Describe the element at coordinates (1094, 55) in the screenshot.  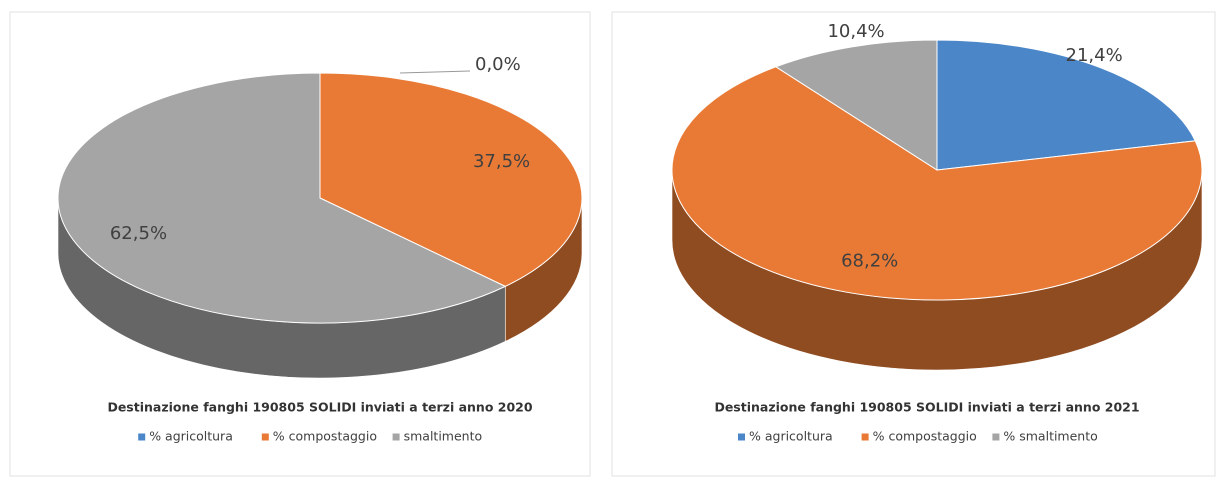
I see `data-label: 21,4%` at that location.